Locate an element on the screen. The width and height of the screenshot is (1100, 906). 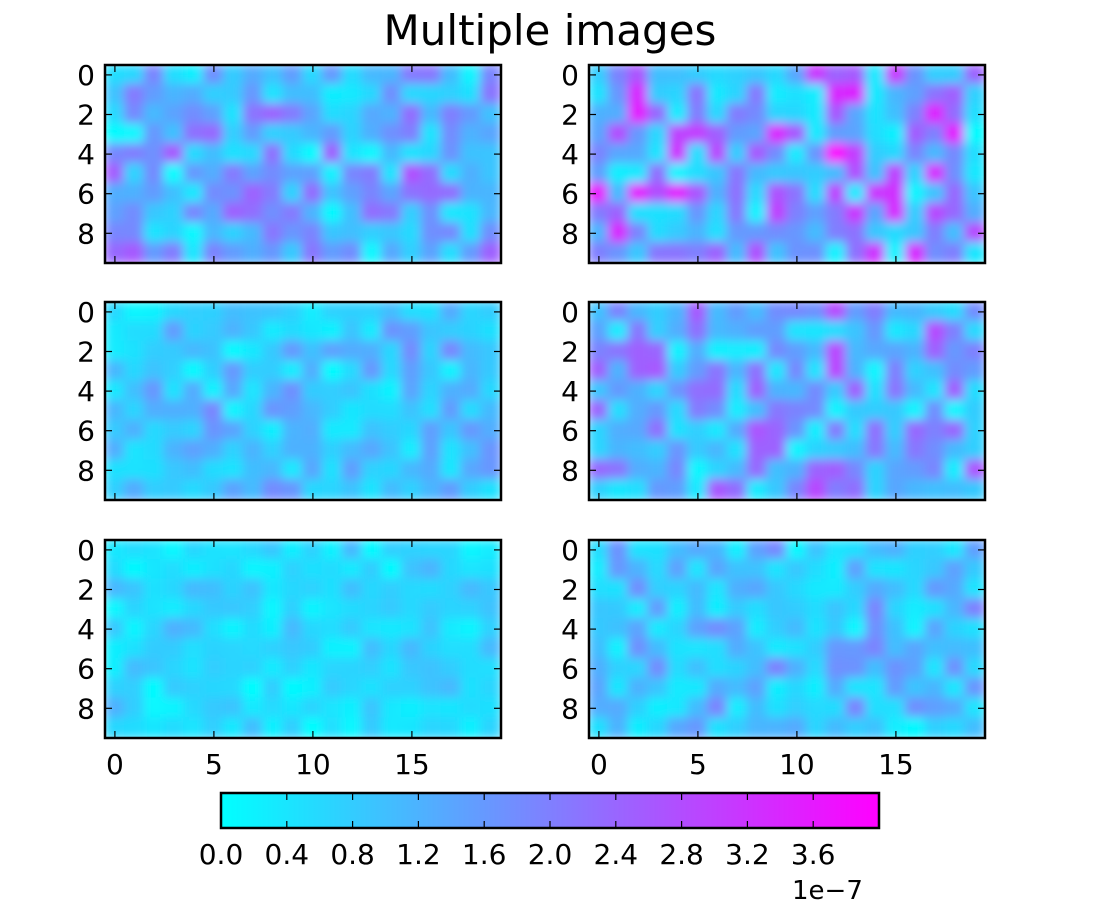
colorbar: 0.0 0.4 0.8 1.2 1.6 2.0 2.4 2.8 3.2 3.6 is located at coordinates (540, 831).